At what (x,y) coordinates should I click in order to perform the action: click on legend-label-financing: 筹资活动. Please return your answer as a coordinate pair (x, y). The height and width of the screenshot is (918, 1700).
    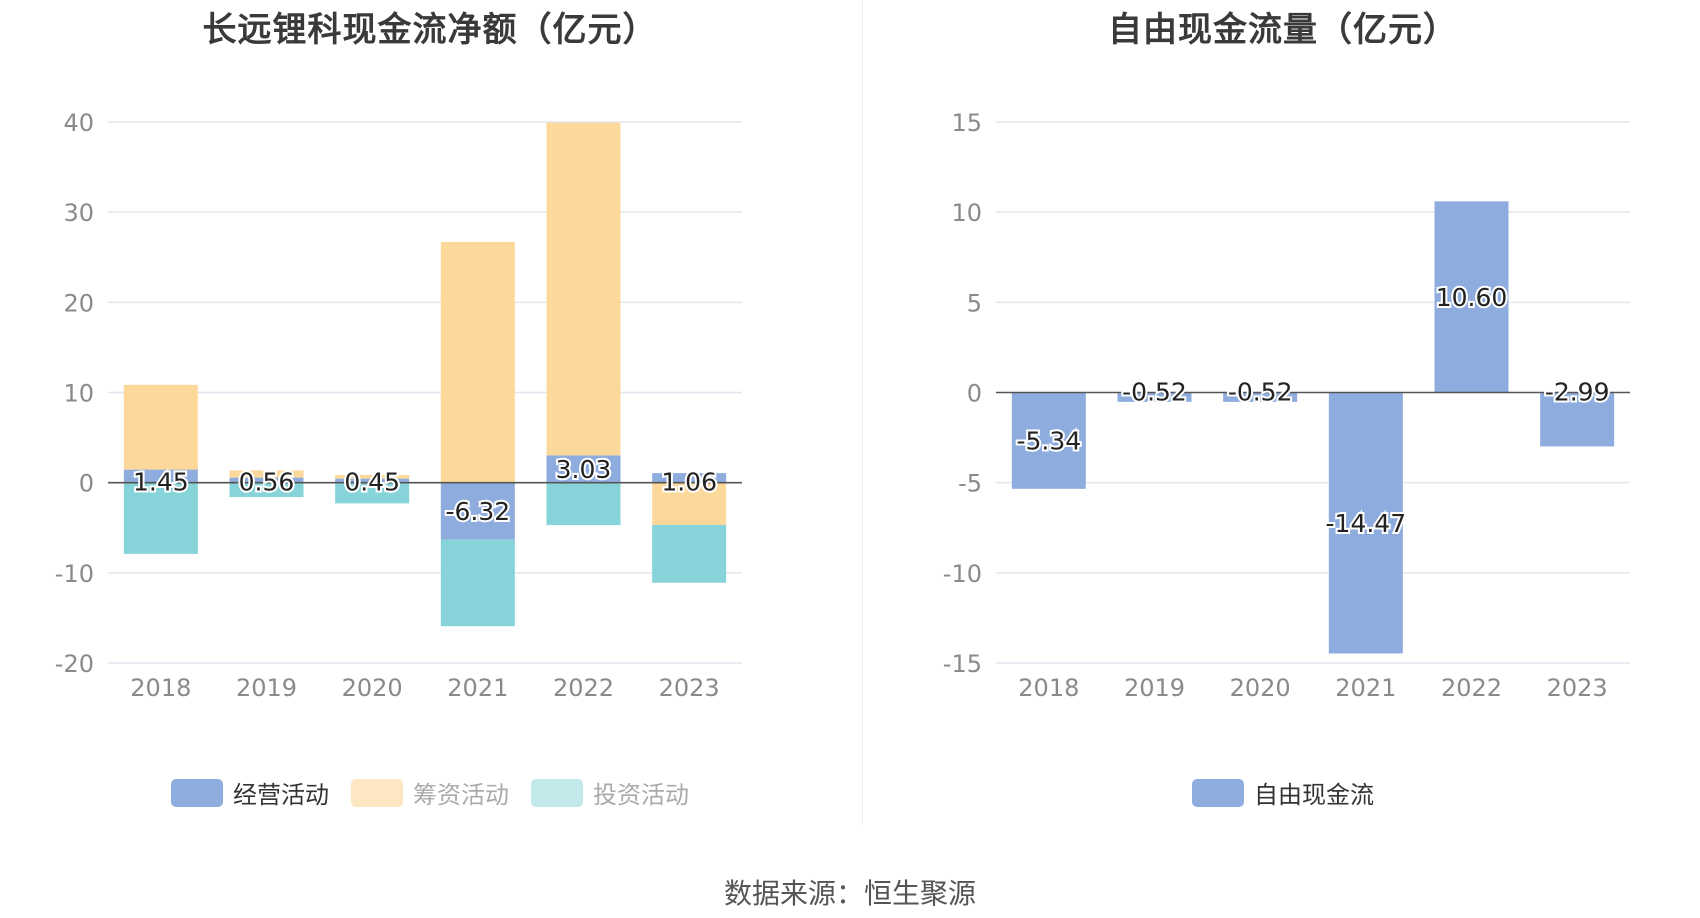
    Looking at the image, I should click on (461, 795).